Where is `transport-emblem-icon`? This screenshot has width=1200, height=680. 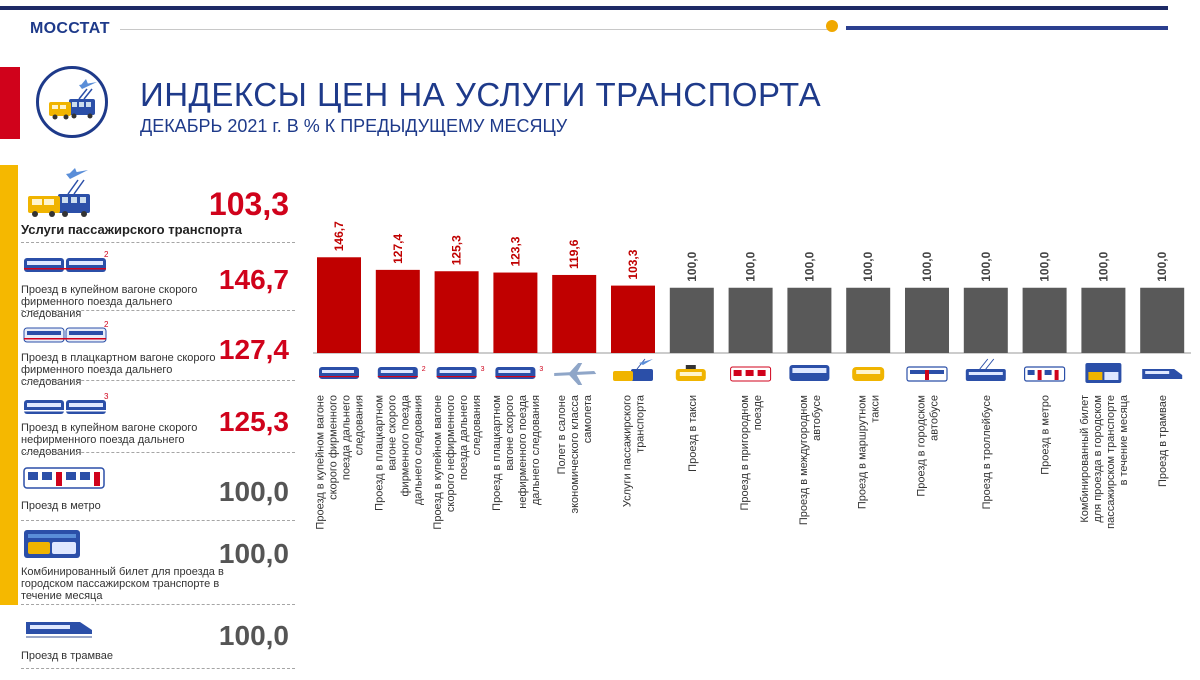 transport-emblem-icon is located at coordinates (72, 102).